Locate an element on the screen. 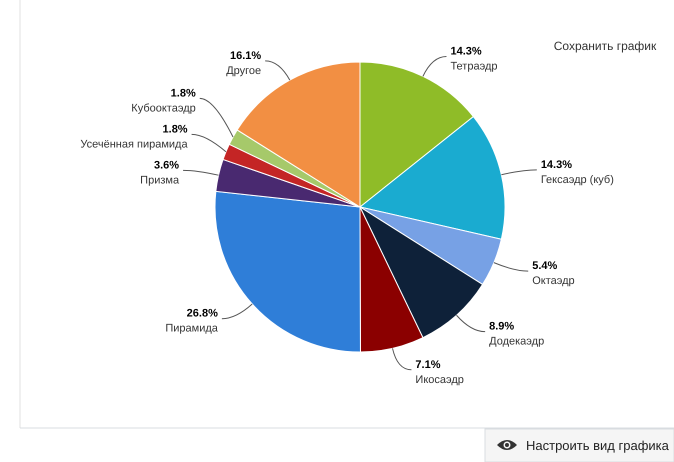 The width and height of the screenshot is (674, 462). data-label: 3.6% is located at coordinates (167, 165).